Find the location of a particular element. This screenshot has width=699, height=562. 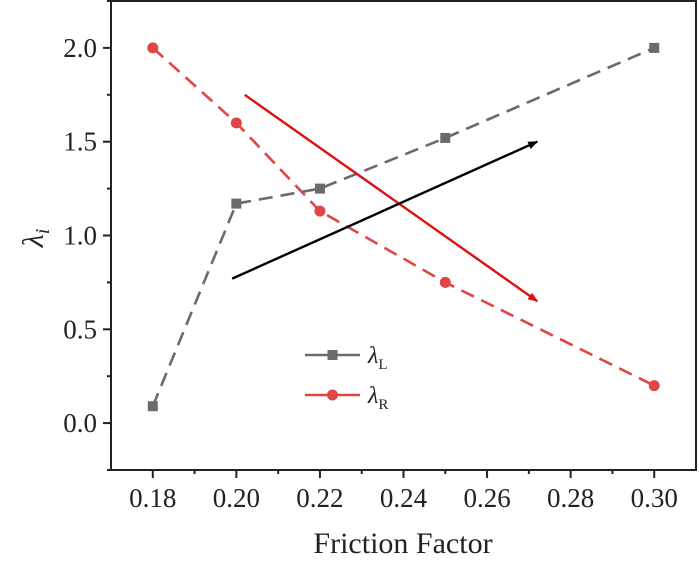

y-tick-label: 0.5 is located at coordinates (80, 329).